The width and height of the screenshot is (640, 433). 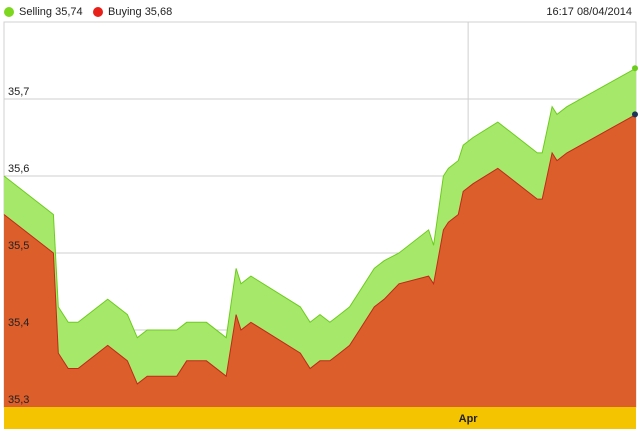 I want to click on buying-end-marker, so click(x=635, y=114).